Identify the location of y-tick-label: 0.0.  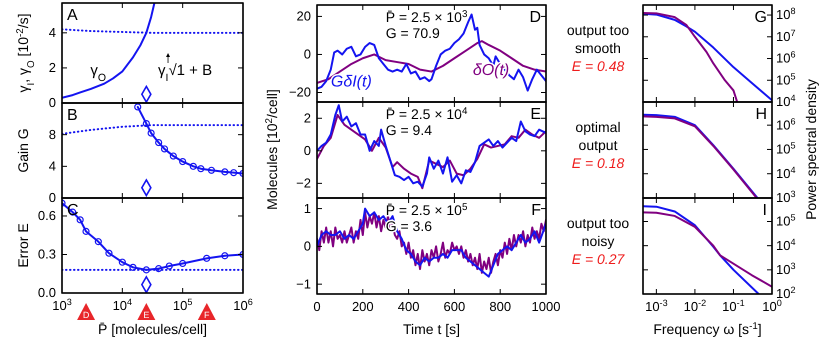
(47, 292).